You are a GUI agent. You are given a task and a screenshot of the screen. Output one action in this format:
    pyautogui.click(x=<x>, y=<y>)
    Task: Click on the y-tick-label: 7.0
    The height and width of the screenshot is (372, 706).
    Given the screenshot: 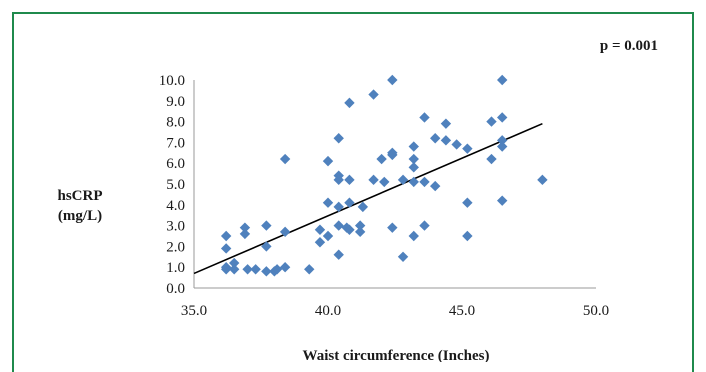 What is the action you would take?
    pyautogui.click(x=175, y=143)
    